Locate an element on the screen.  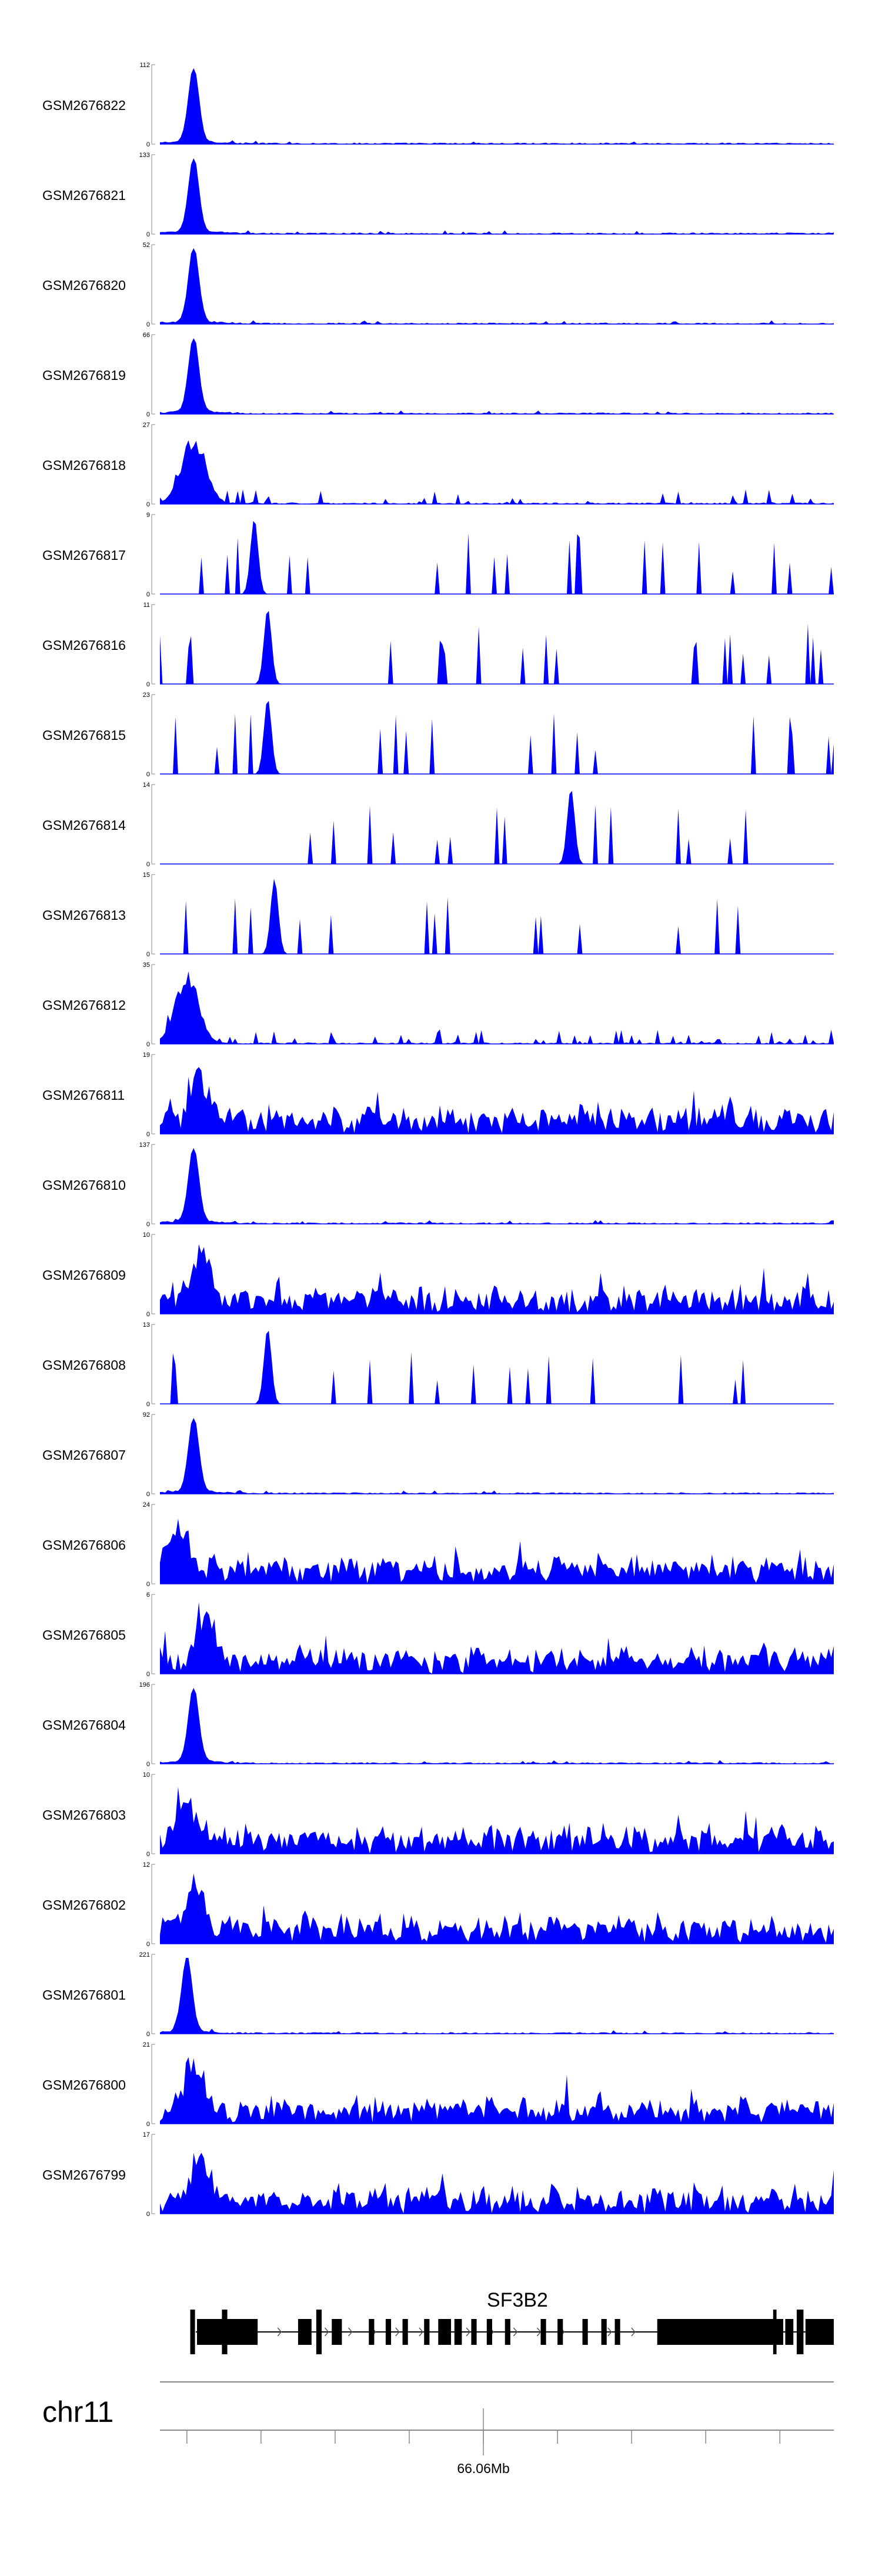
genome-axis: chr11 66.06Mb is located at coordinates (438, 2428).